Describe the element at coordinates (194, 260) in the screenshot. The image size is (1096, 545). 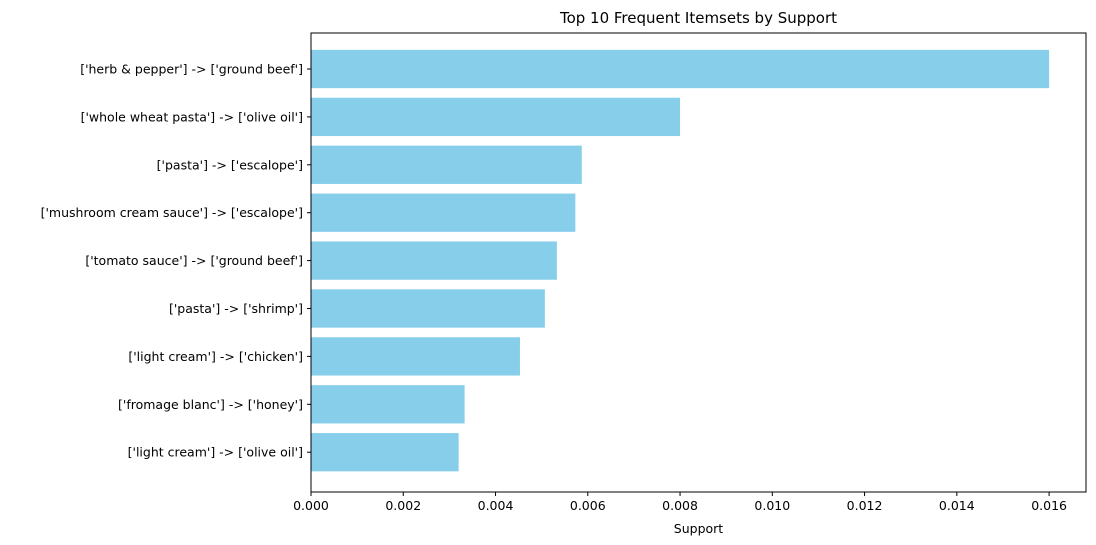
I see `y-tick-label: ['tomato sauce'] -> ['ground beef']` at that location.